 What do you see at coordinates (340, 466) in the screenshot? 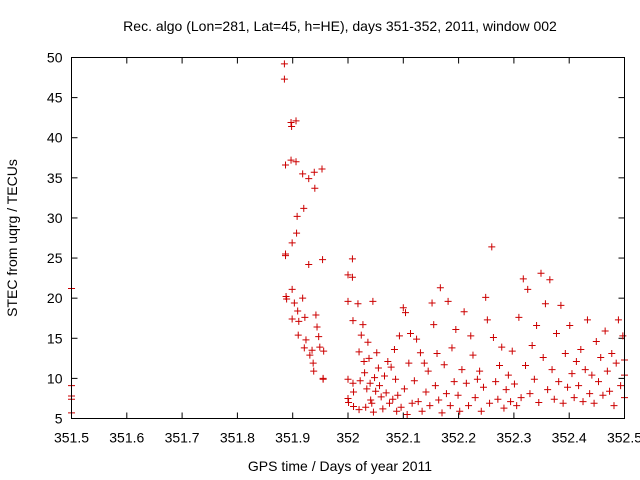
I see `x-axis-label: GPS time / Days of year 2011` at bounding box center [340, 466].